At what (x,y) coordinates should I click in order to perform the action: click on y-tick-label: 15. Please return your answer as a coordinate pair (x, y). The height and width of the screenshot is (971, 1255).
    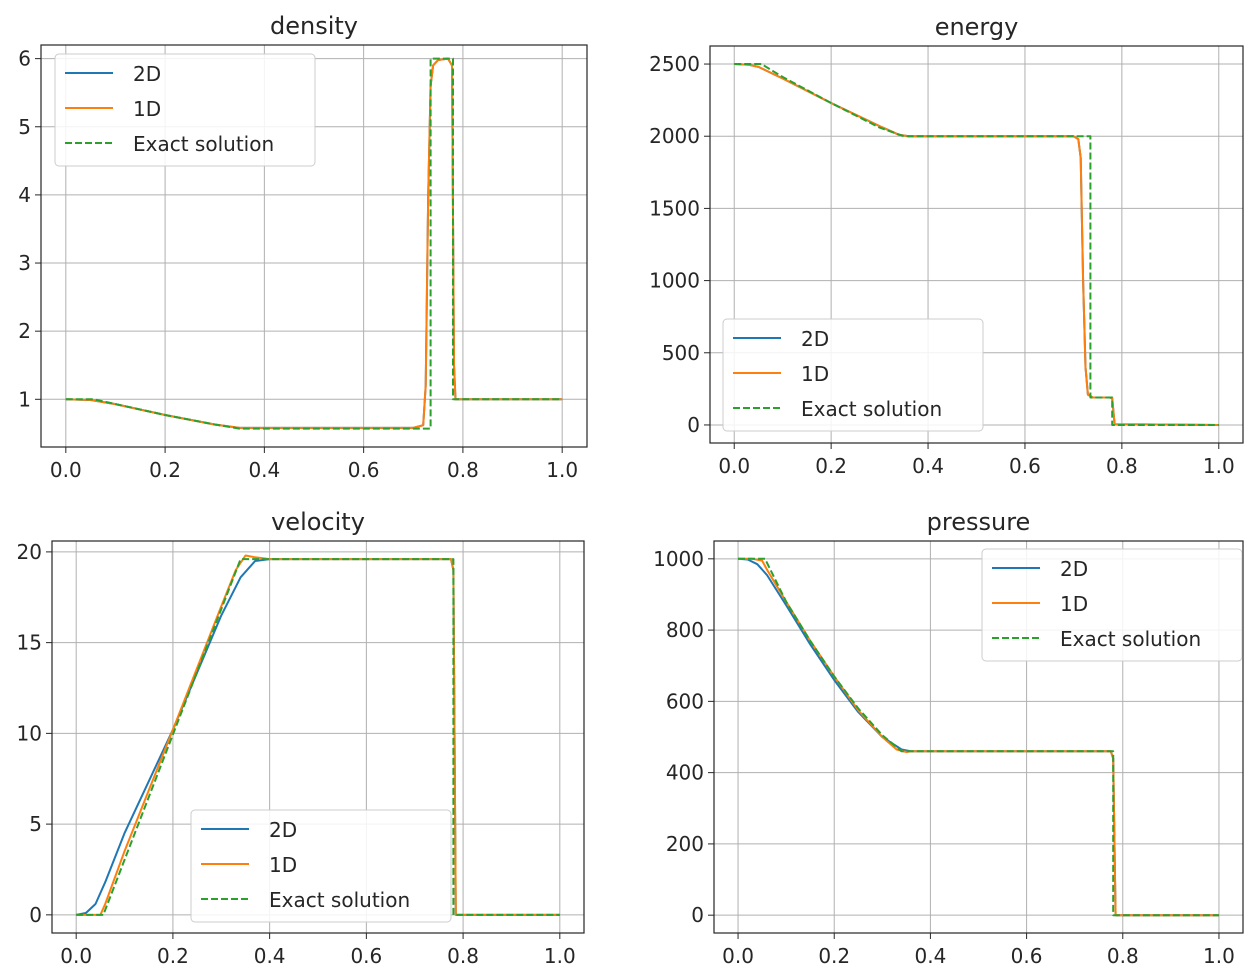
    Looking at the image, I should click on (29, 643).